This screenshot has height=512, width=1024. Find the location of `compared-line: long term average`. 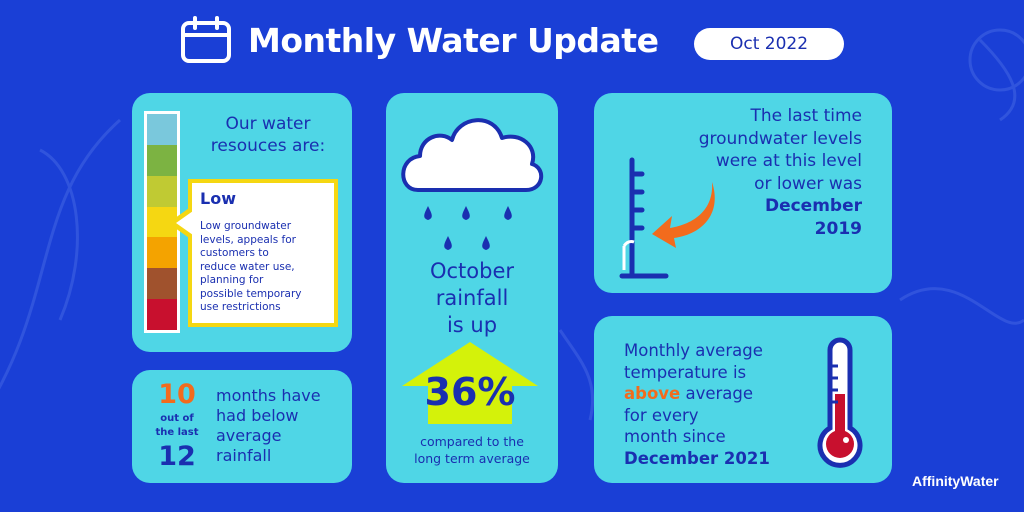

compared-line: long term average is located at coordinates (472, 458).